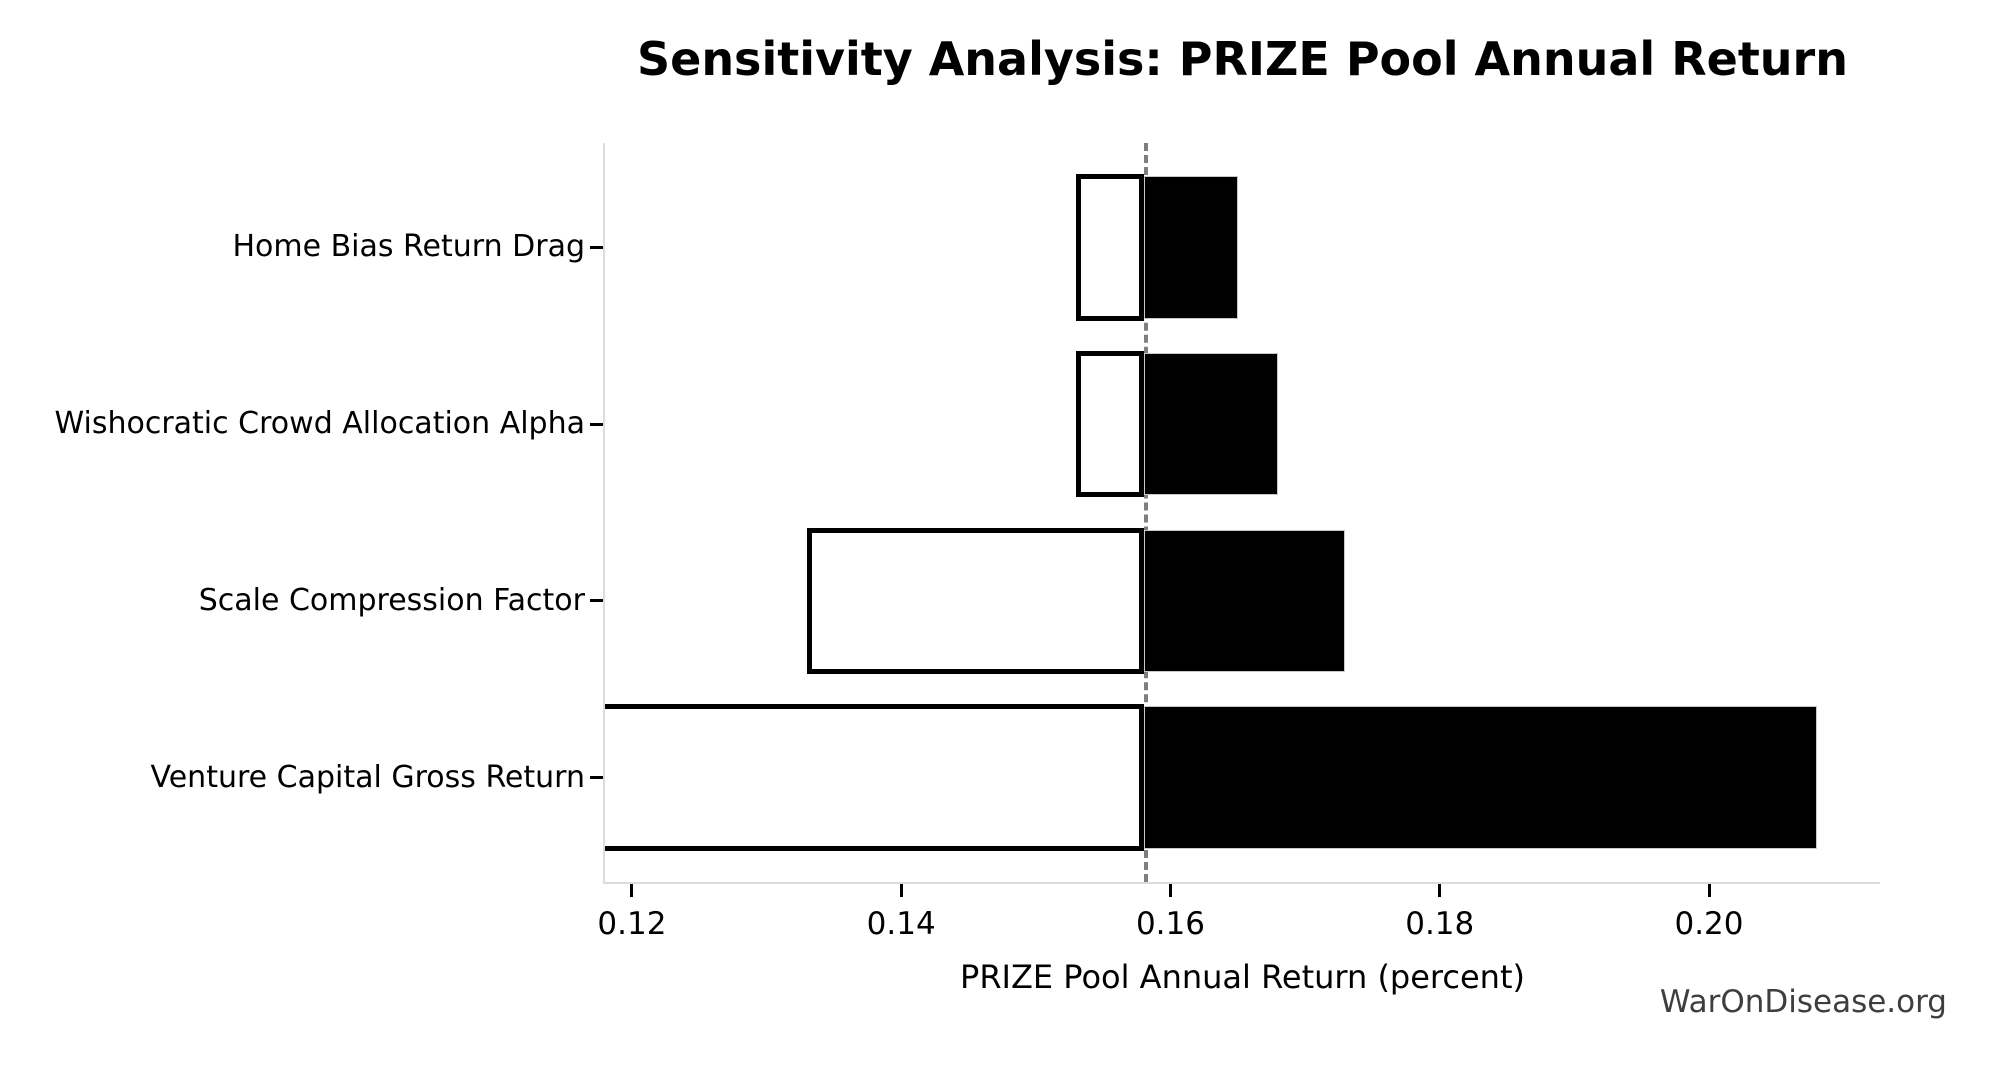  Describe the element at coordinates (1145, 512) in the screenshot. I see `baseline-dashed-line` at that location.